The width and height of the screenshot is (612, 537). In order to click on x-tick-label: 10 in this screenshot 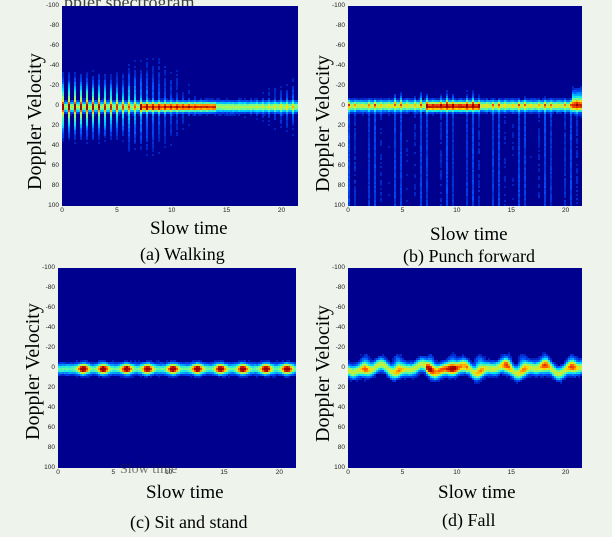, I will do `click(457, 210)`.